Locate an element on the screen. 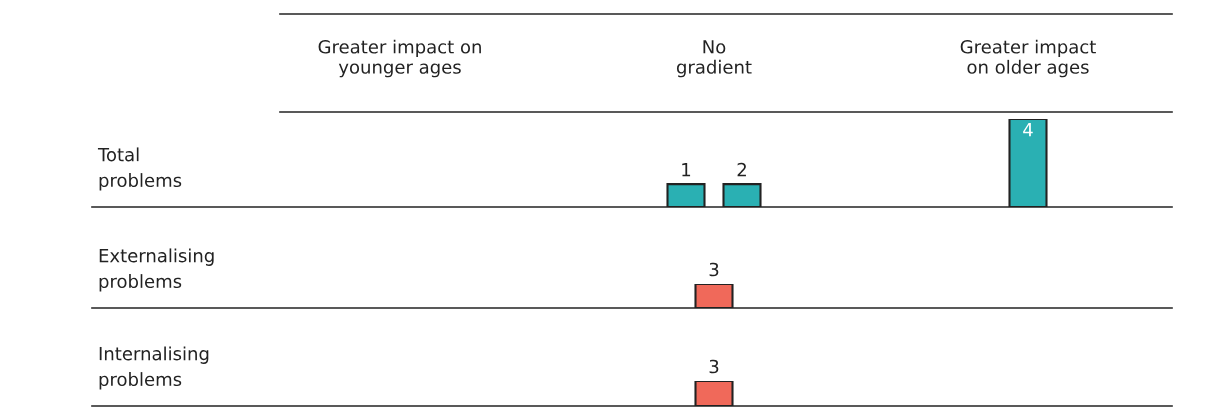 The height and width of the screenshot is (416, 1213). x-tick-label: Greater impact on younger ages is located at coordinates (399, 58).